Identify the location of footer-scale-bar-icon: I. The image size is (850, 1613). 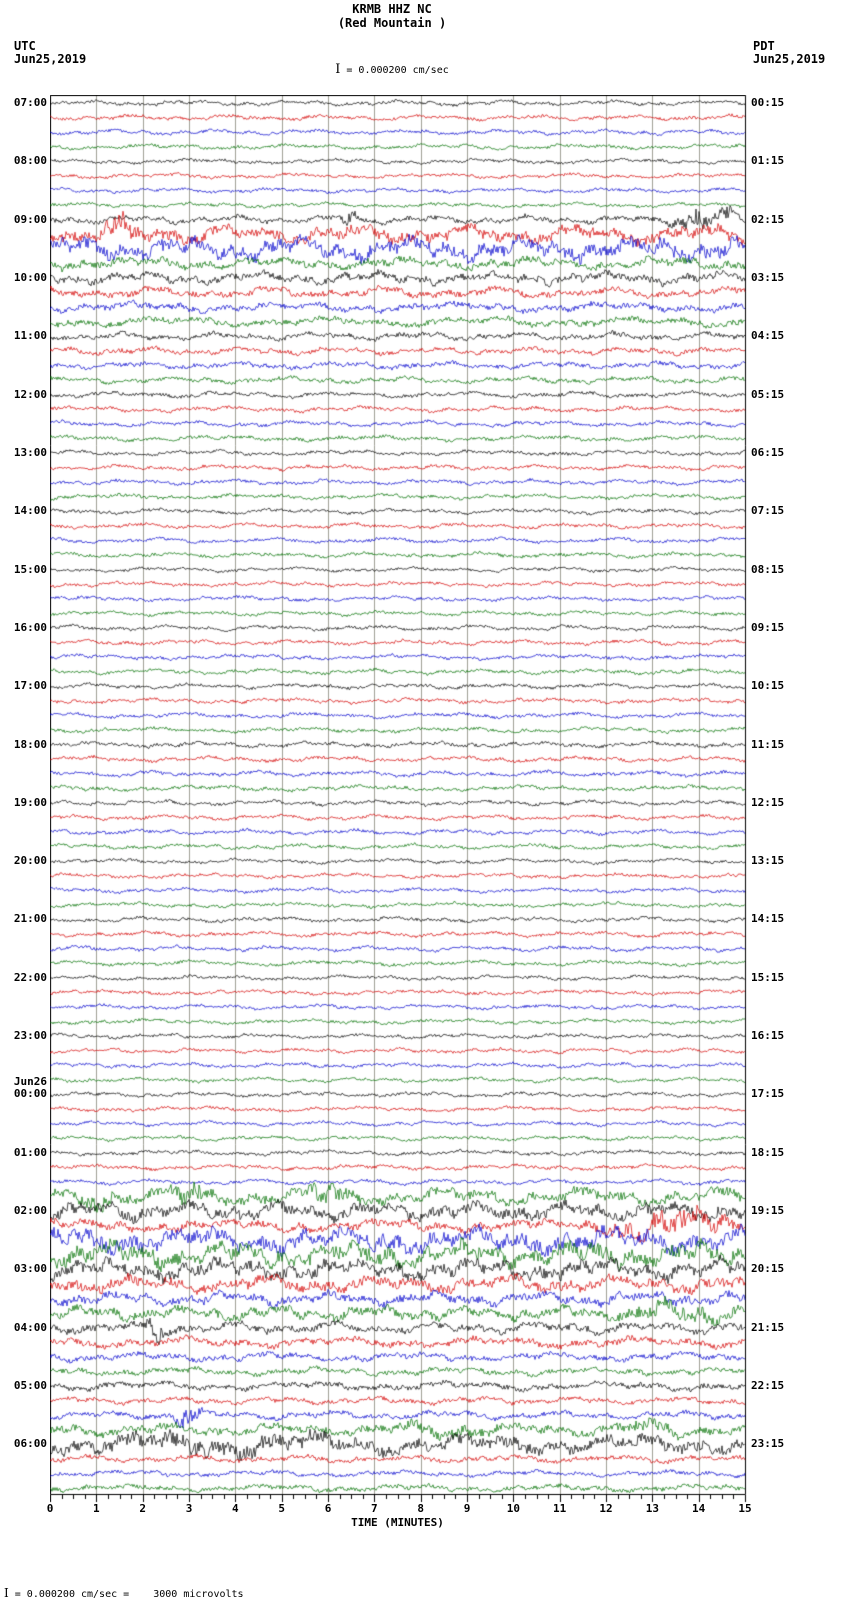
(6, 1593).